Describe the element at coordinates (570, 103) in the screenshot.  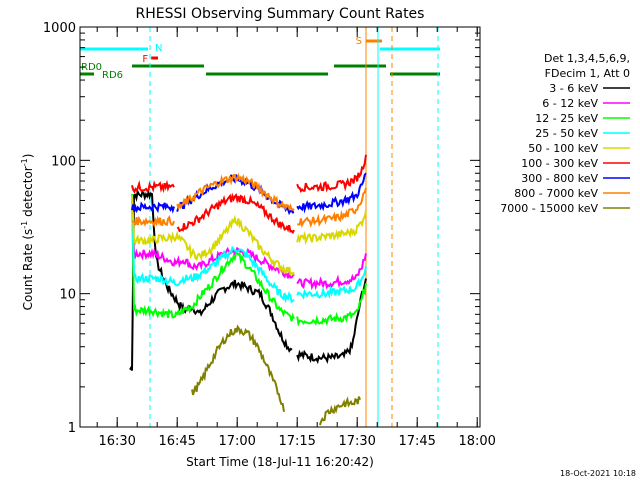
I see `legend-label: 6 - 12 keV` at that location.